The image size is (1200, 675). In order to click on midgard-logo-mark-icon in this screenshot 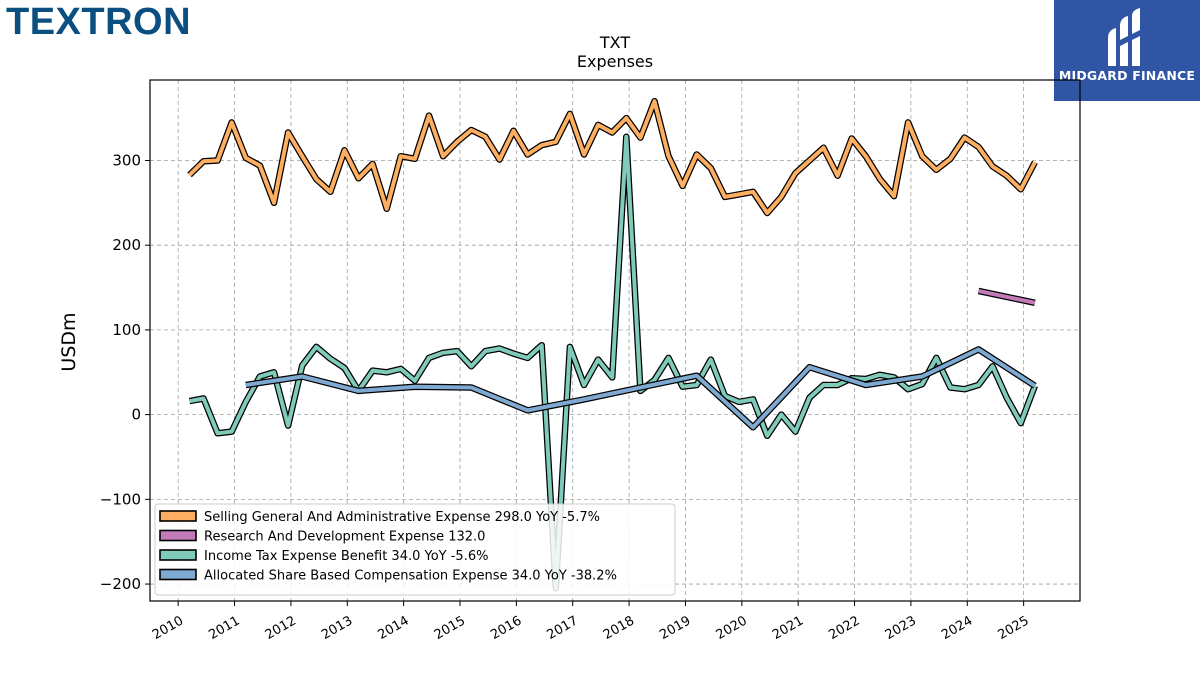, I will do `click(1124, 37)`.